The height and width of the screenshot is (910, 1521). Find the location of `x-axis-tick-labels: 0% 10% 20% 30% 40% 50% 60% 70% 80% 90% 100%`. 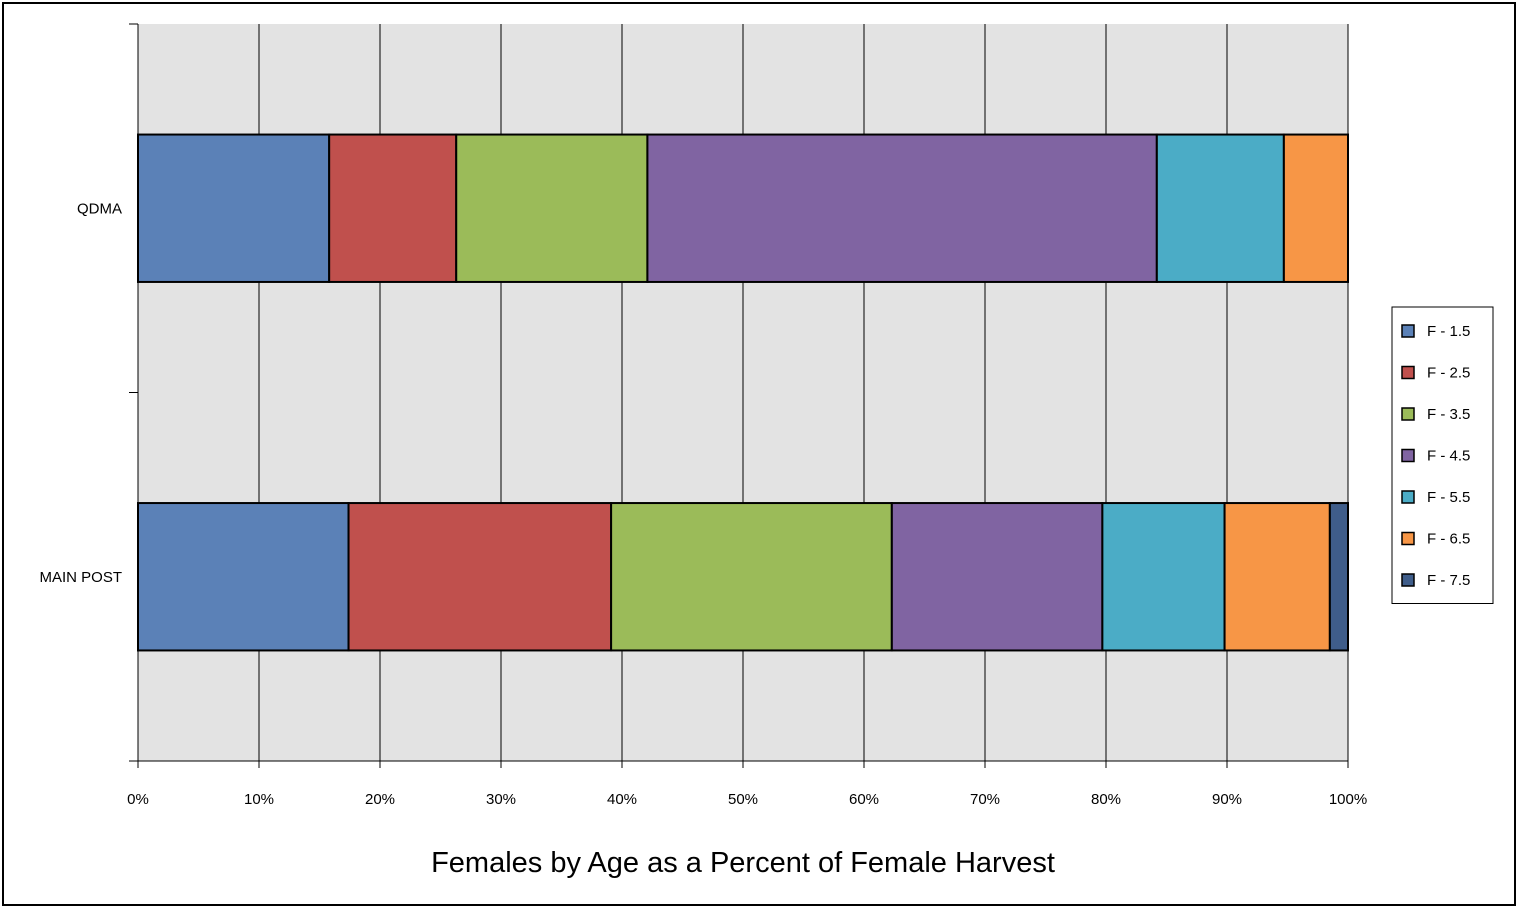

x-axis-tick-labels: 0% 10% 20% 30% 40% 50% 60% 70% 80% 90% 100% is located at coordinates (747, 799).